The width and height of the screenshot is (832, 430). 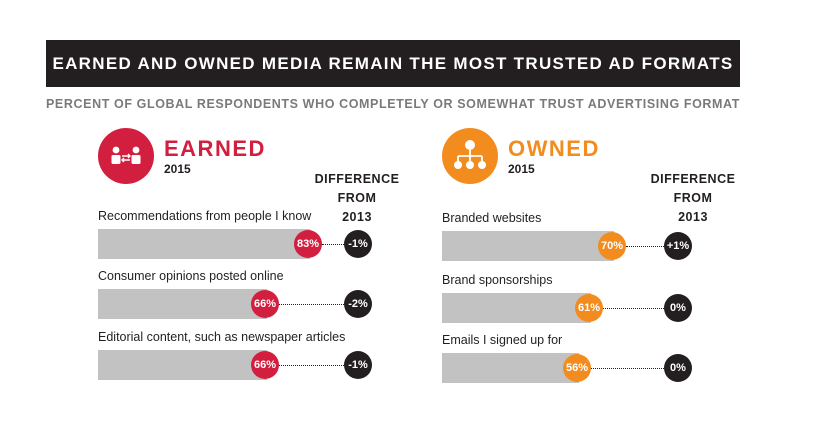 I want to click on category-label: Recommendations from people I know, so click(x=205, y=216).